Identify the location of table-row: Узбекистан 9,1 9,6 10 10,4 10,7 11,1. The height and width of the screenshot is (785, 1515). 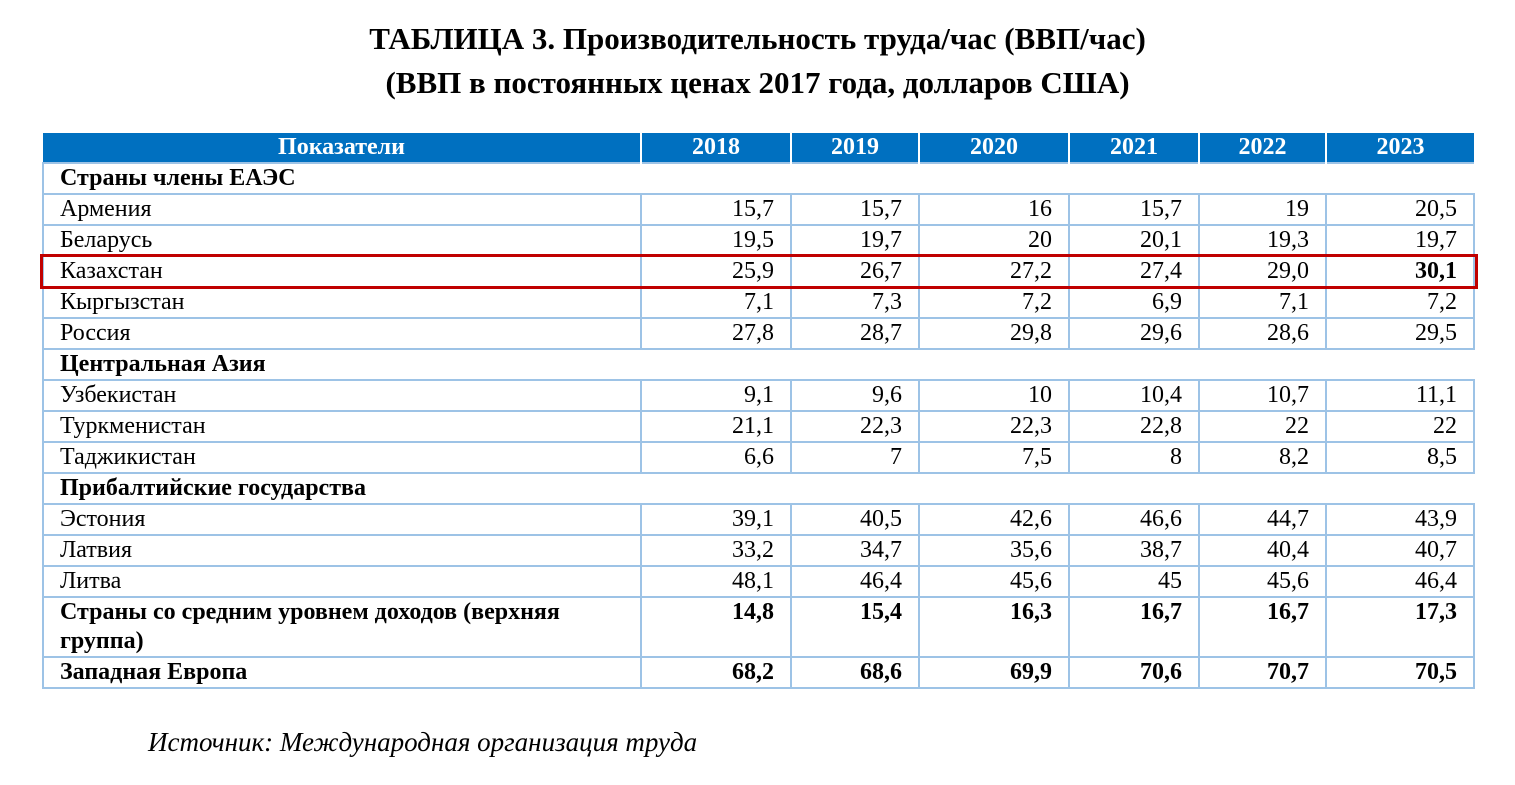
(758, 395).